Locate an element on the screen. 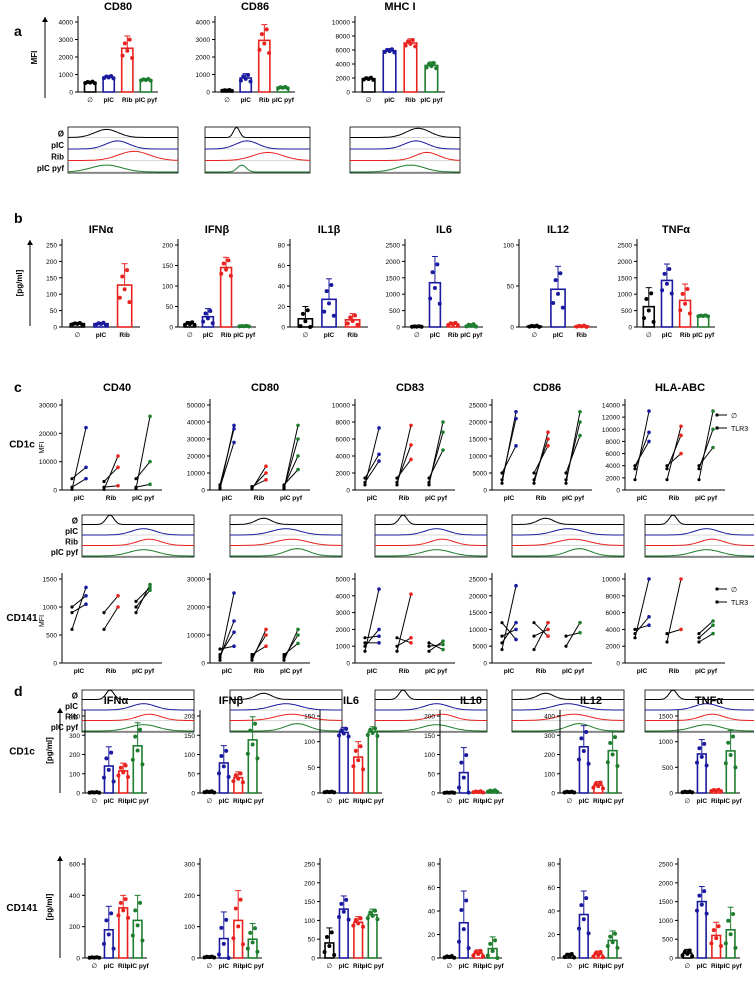 The image size is (754, 1000). legend-marker-none is located at coordinates (717, 589).